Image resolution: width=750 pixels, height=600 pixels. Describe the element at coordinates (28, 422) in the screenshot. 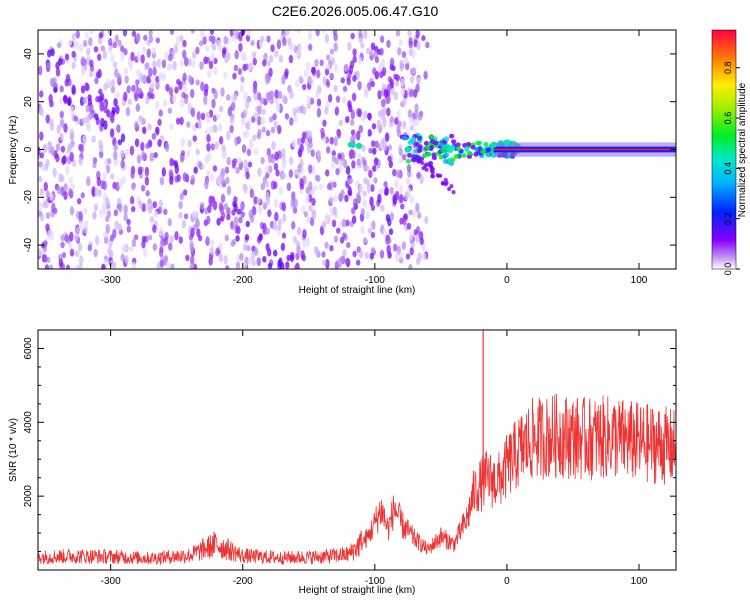

I see `snr-ytick-label: 4000` at that location.